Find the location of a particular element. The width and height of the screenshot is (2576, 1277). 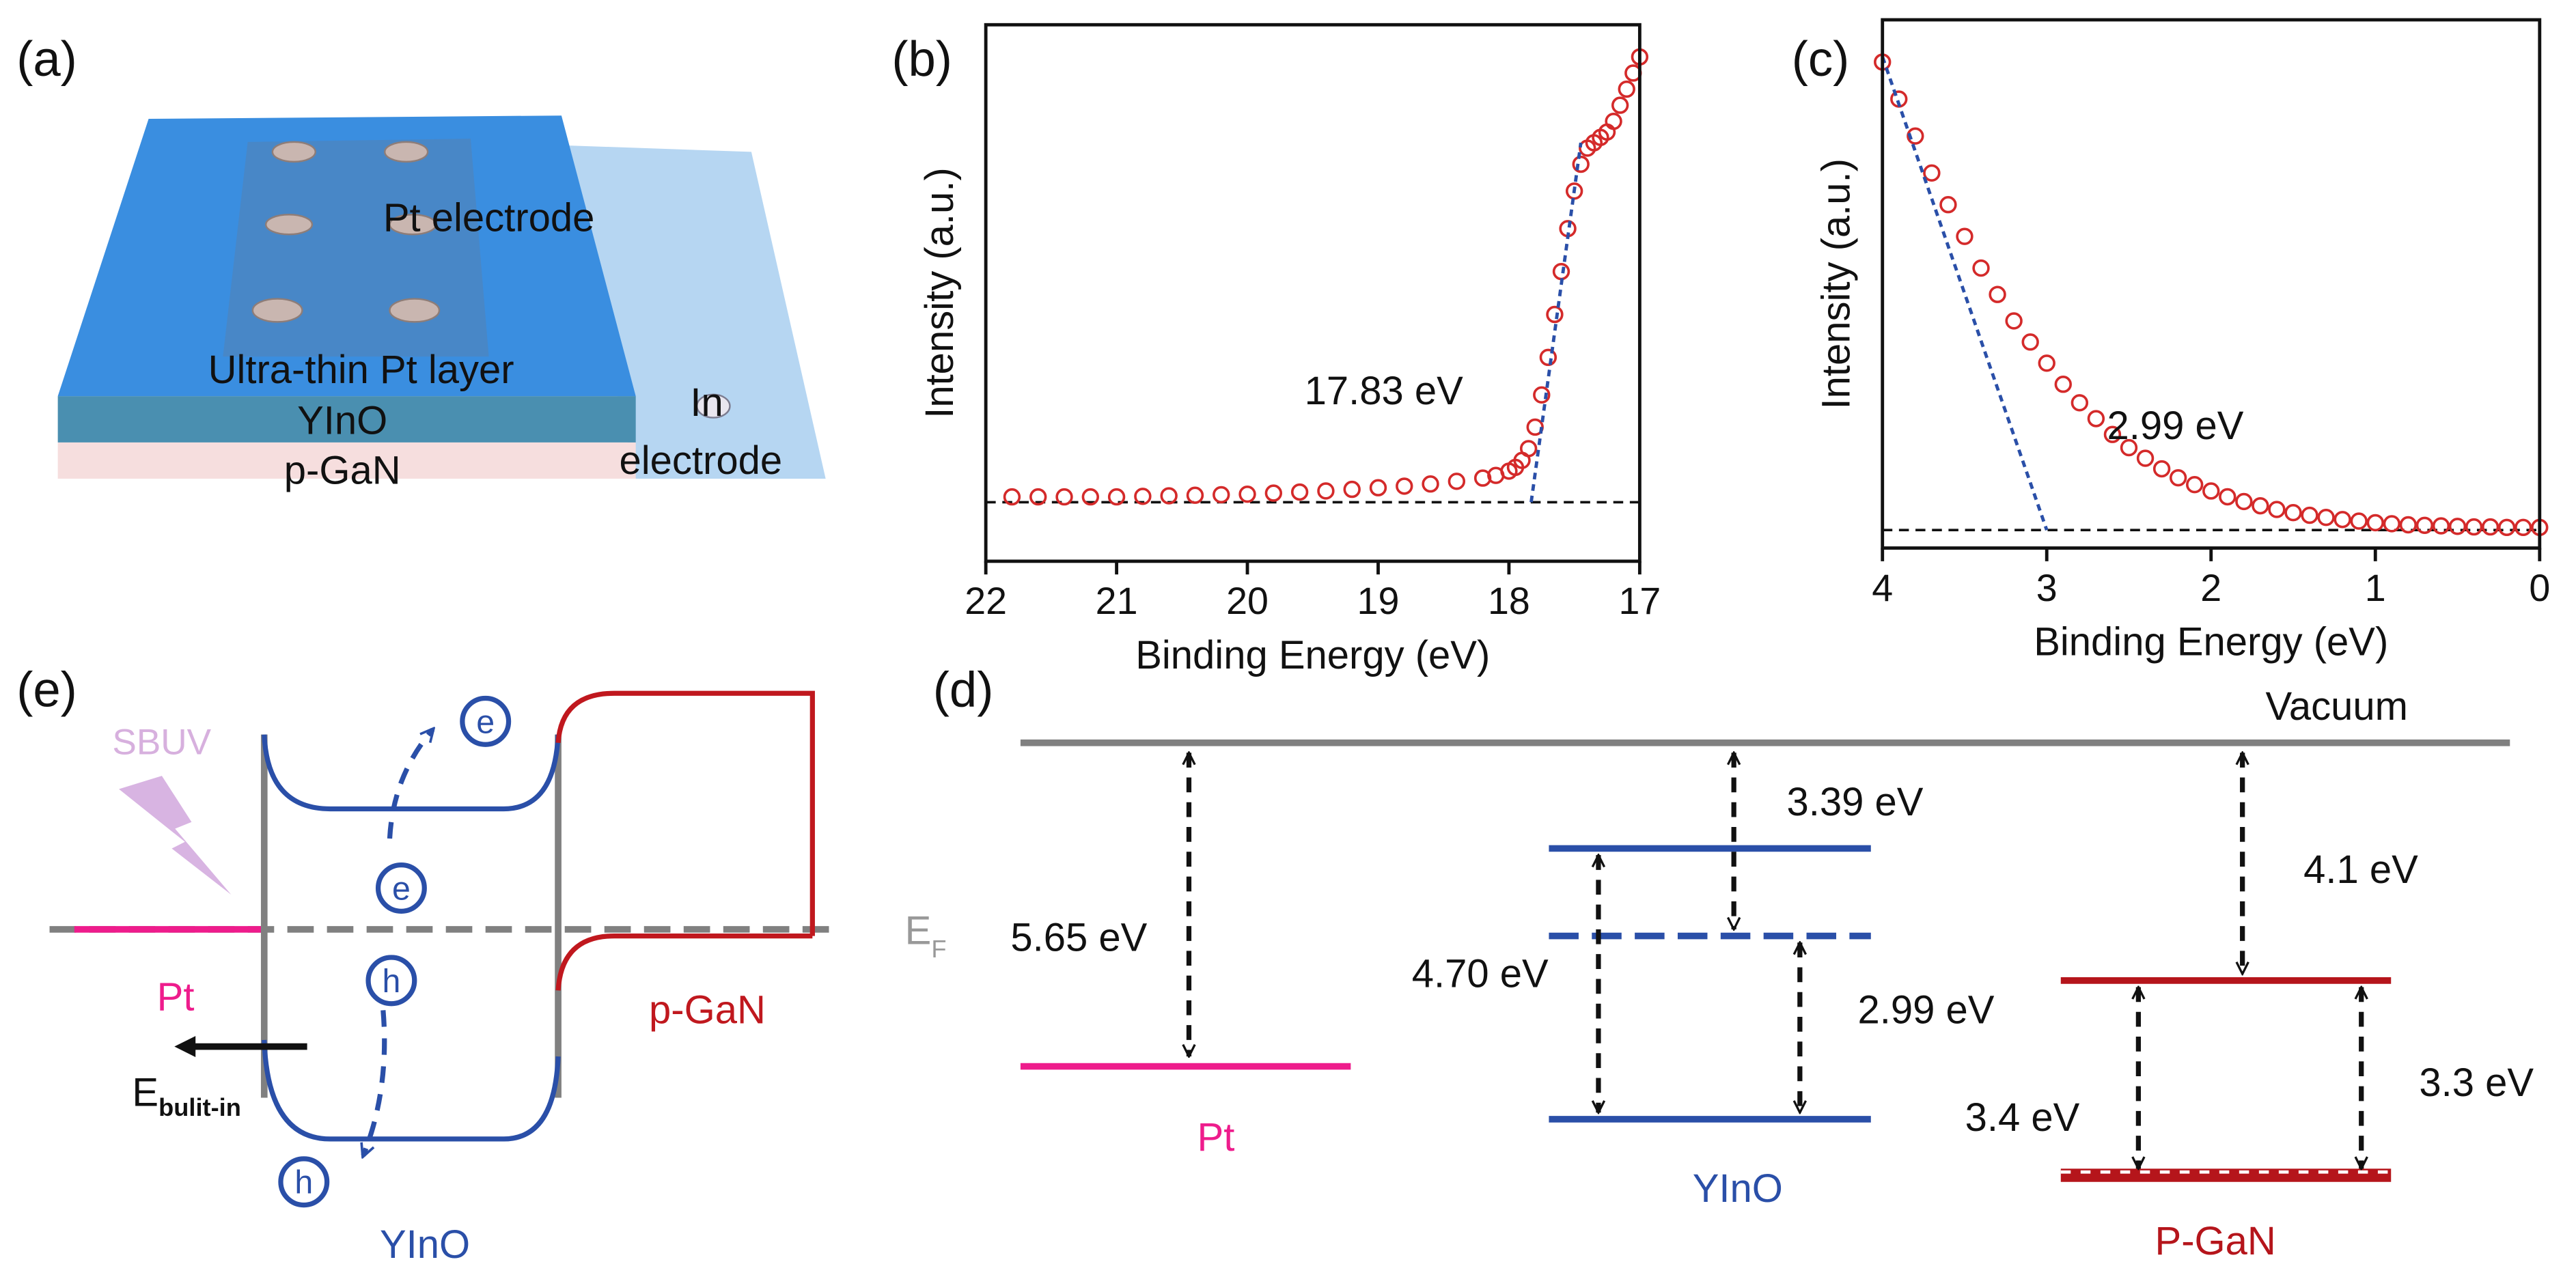

x-tick-label: 2 is located at coordinates (2210, 588).